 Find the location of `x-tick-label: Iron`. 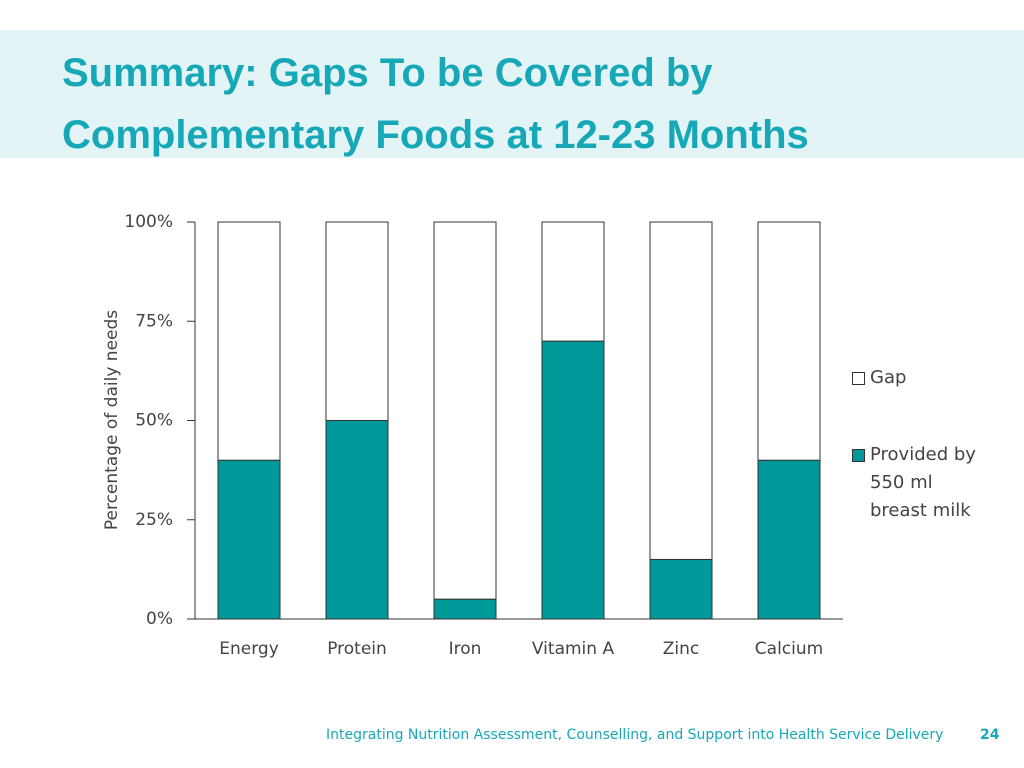

x-tick-label: Iron is located at coordinates (465, 649).